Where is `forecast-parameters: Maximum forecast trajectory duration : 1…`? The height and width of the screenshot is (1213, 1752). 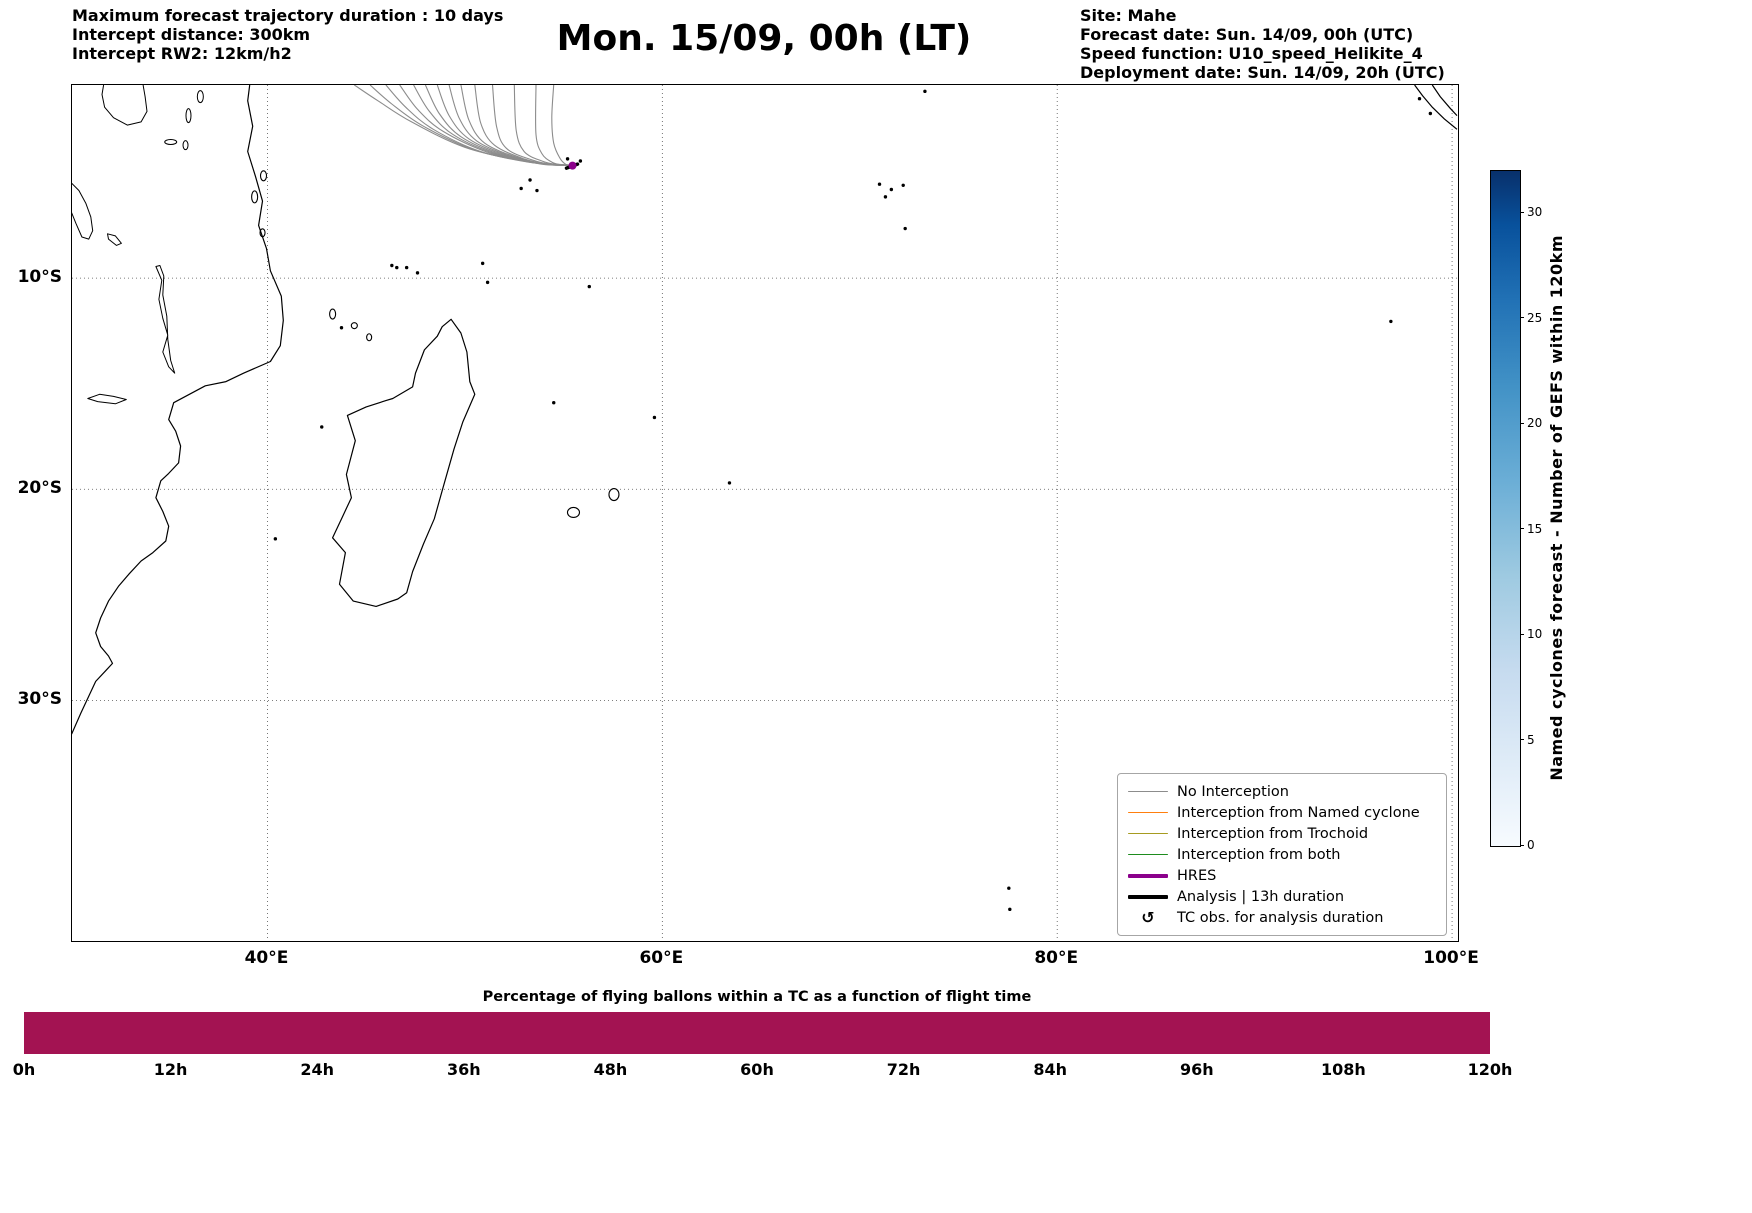
forecast-parameters: Maximum forecast trajectory duration : 1… is located at coordinates (287, 34).